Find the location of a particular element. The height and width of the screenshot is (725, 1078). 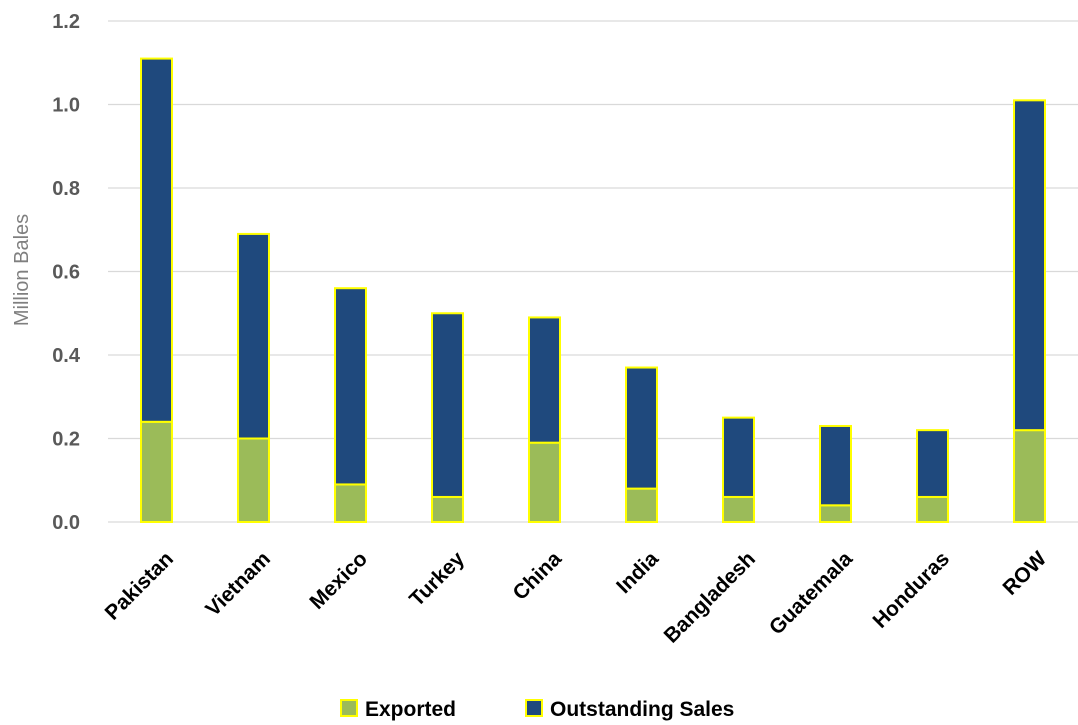

y-tick-label: 0.6 is located at coordinates (66, 273).